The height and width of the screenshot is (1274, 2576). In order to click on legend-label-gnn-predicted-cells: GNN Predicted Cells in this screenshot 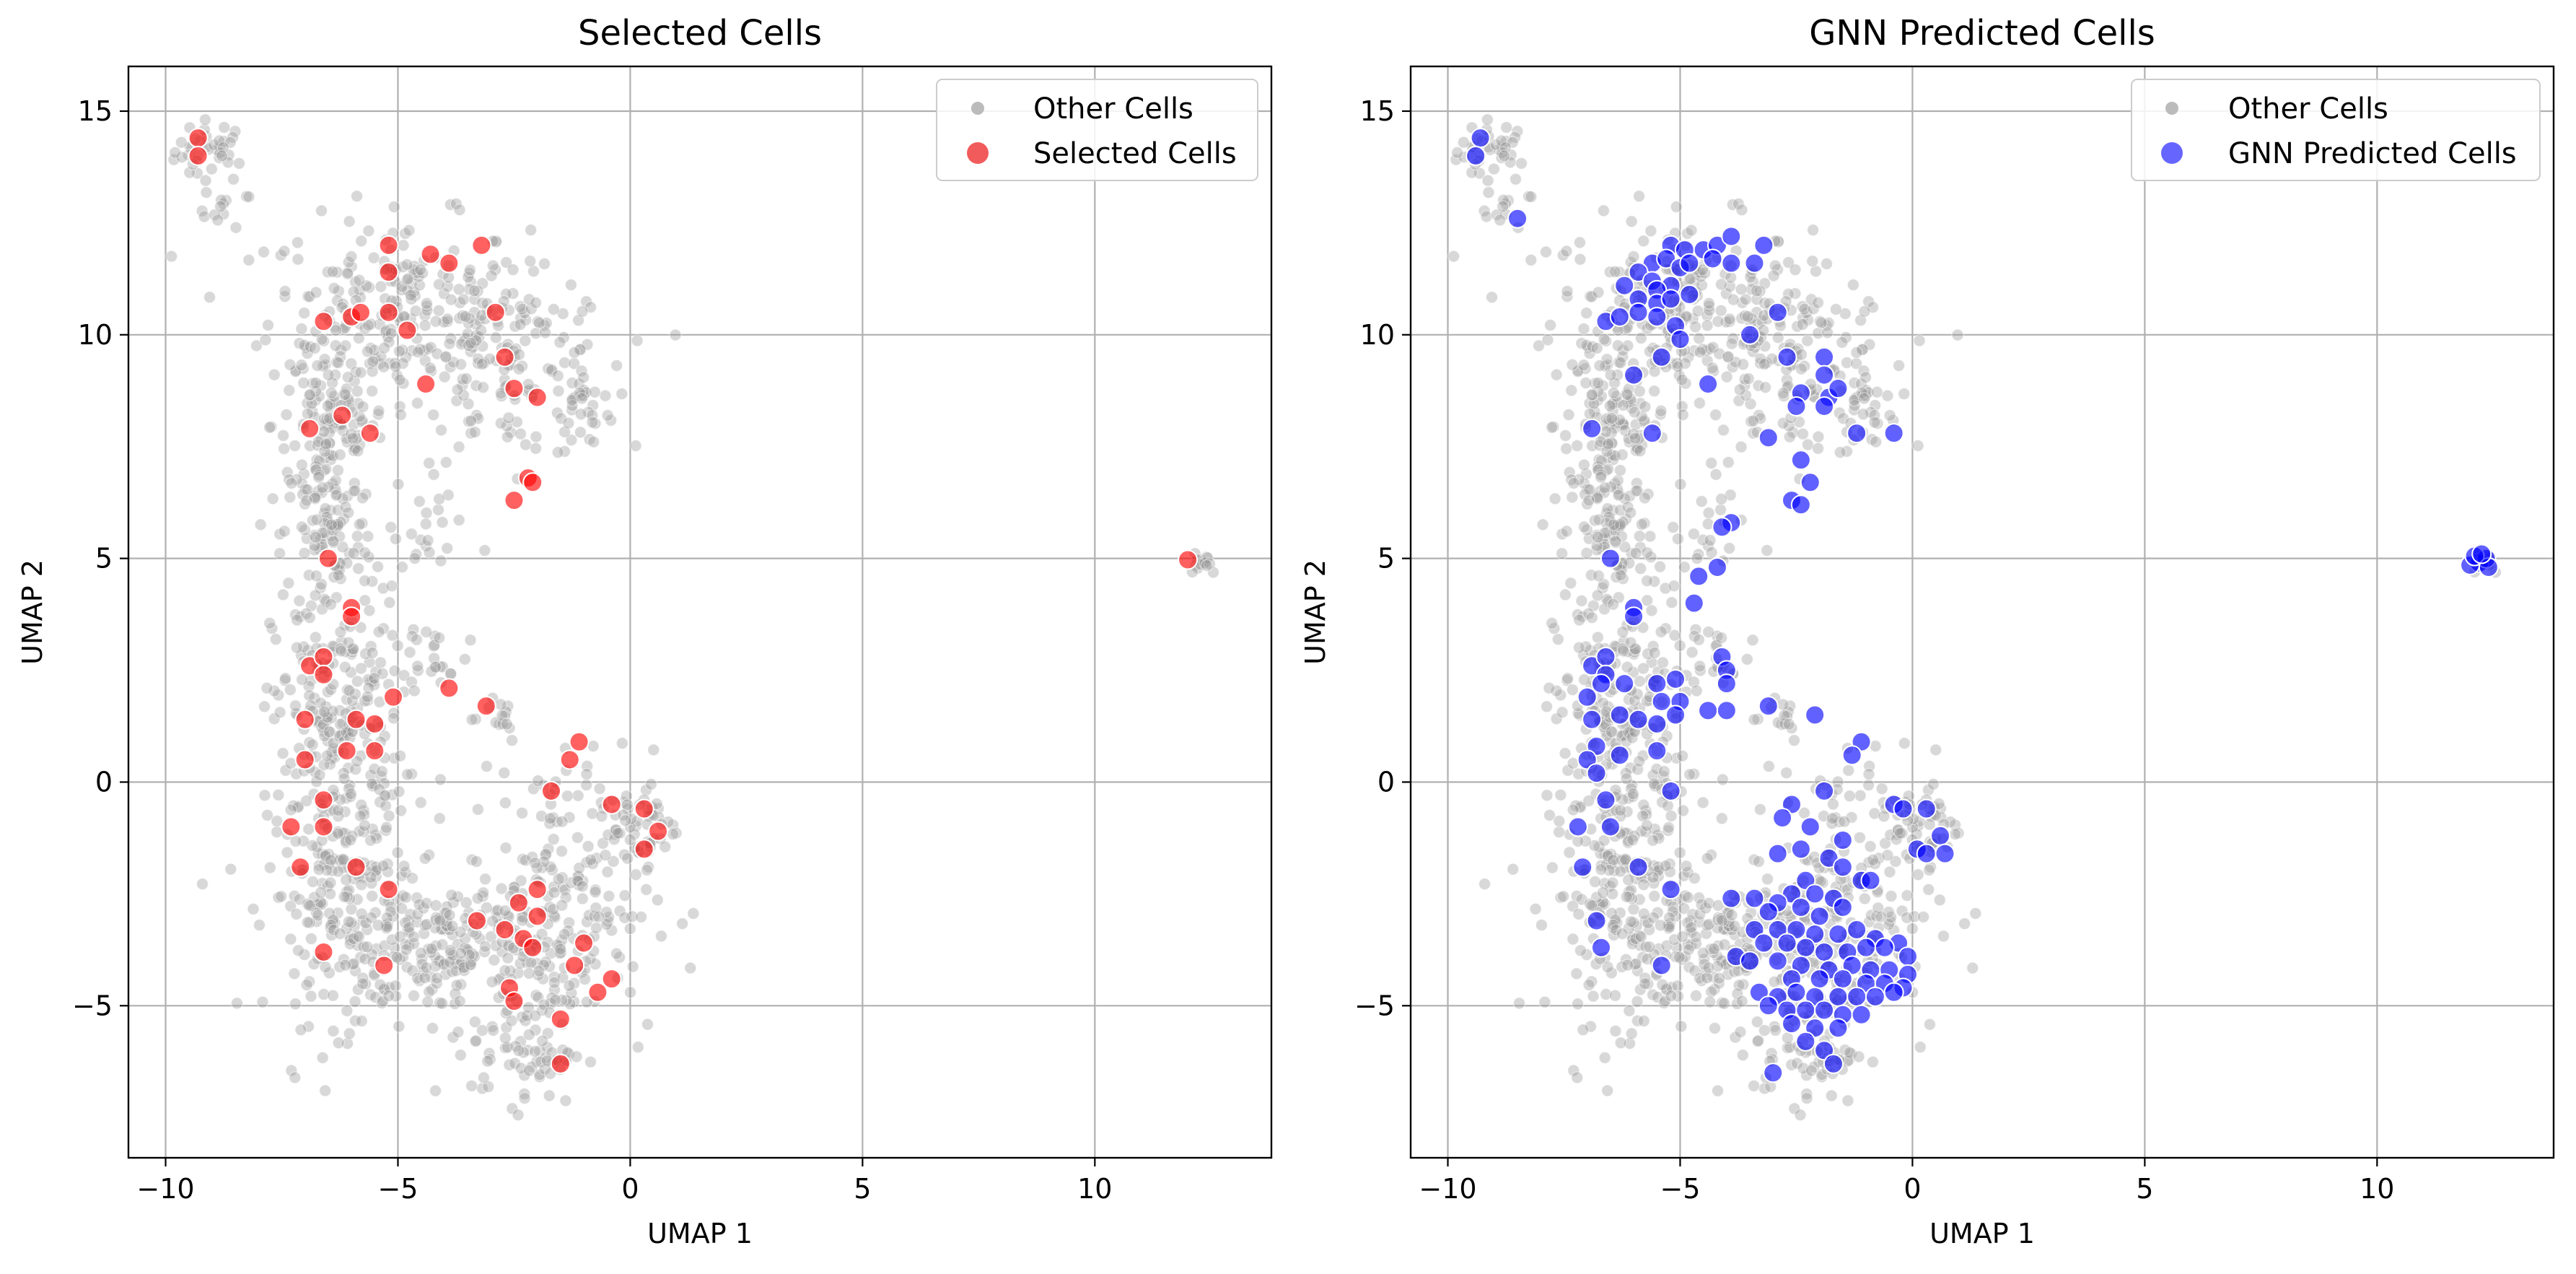, I will do `click(2372, 153)`.